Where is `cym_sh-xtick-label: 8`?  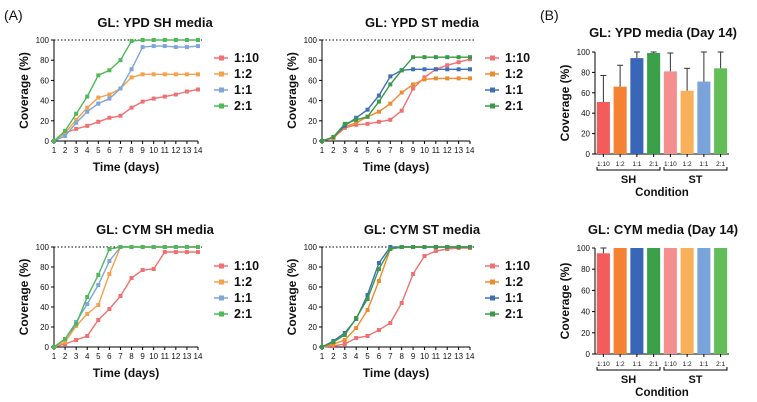 cym_sh-xtick-label: 8 is located at coordinates (131, 356).